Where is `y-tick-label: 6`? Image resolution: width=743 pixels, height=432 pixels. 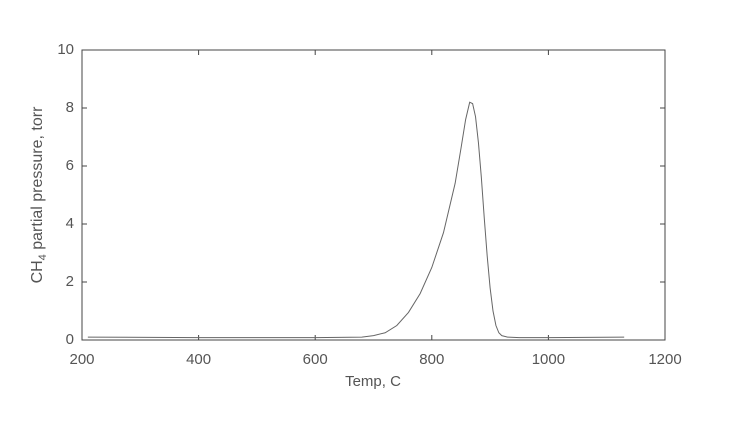
y-tick-label: 6 is located at coordinates (70, 165).